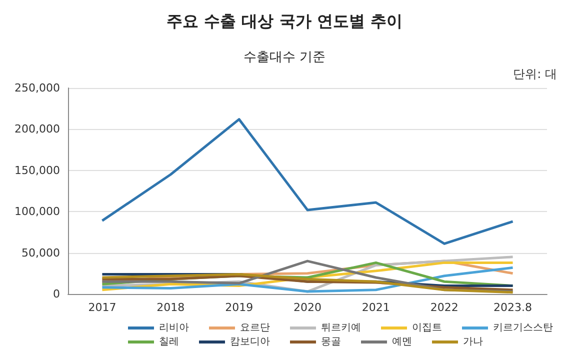 The width and height of the screenshot is (569, 350). What do you see at coordinates (427, 328) in the screenshot?
I see `legend-label: 이집트` at bounding box center [427, 328].